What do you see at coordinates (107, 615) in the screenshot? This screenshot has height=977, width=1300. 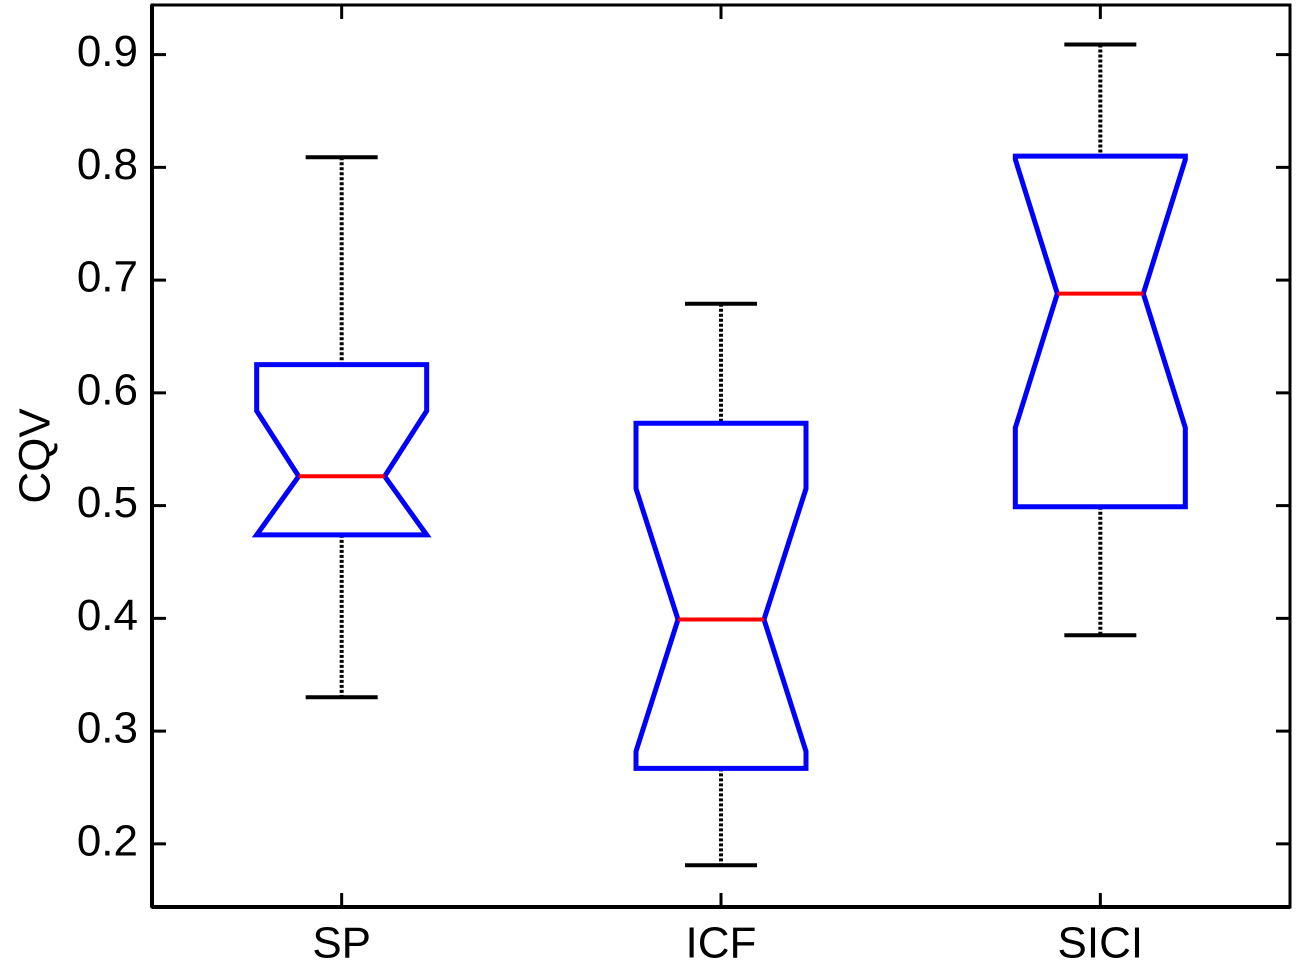 I see `y-tick-label: 0.4` at bounding box center [107, 615].